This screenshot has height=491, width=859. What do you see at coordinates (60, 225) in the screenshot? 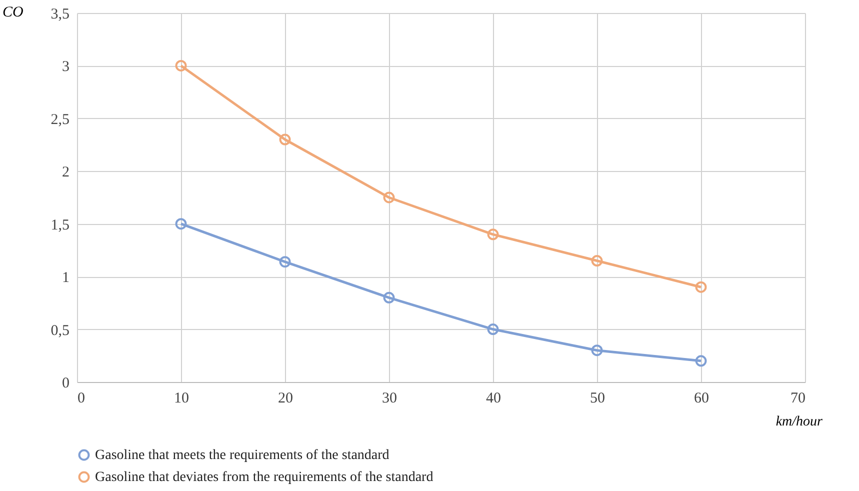
I see `y-tick-label: 1,5` at bounding box center [60, 225].